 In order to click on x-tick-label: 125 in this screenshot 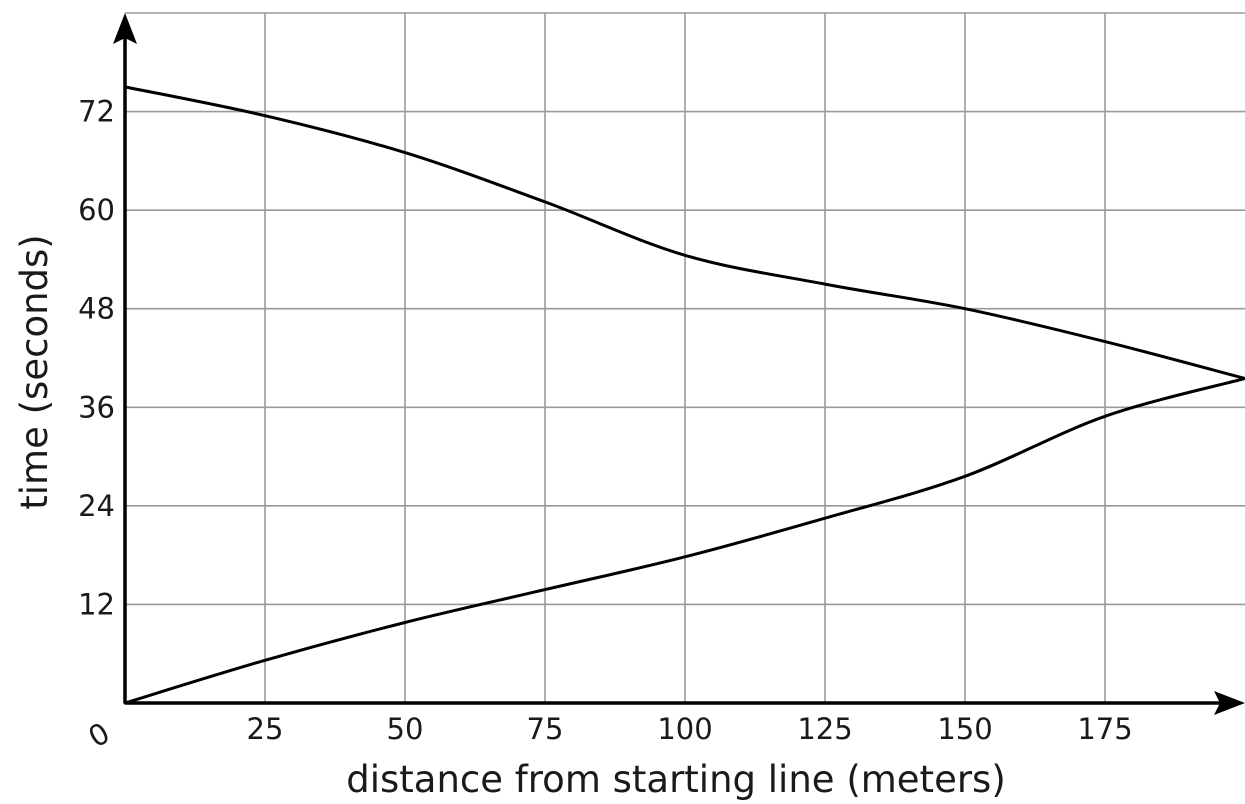, I will do `click(824, 729)`.